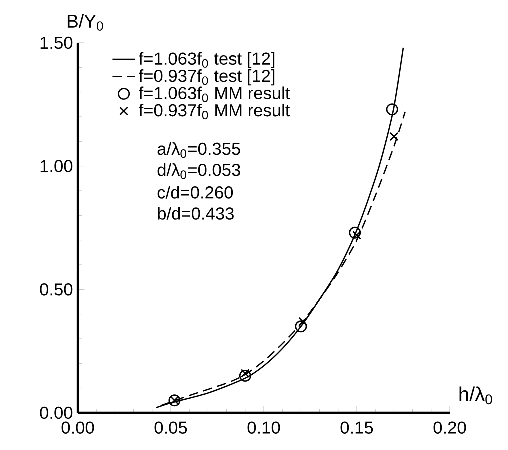 Image resolution: width=508 pixels, height=450 pixels. What do you see at coordinates (56, 43) in the screenshot?
I see `y-tick-label: 1.50` at bounding box center [56, 43].